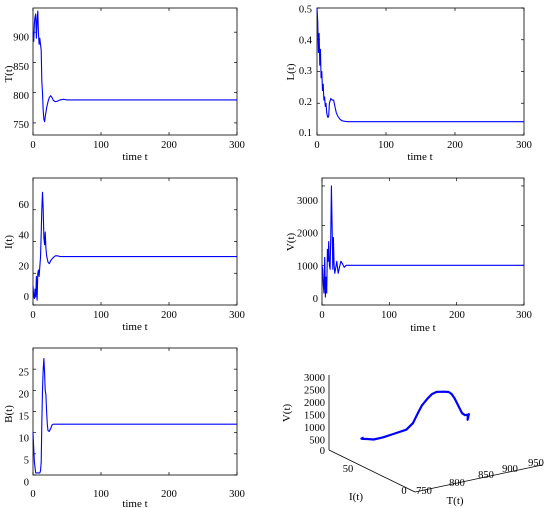 The image size is (550, 508). I want to click on plot-T, so click(135, 71).